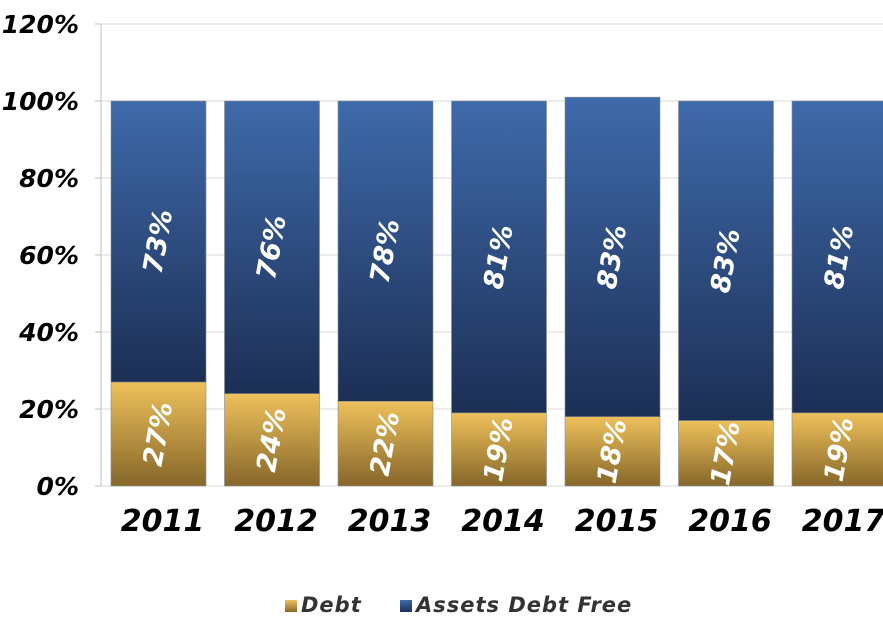  I want to click on legend: Debt Assets Debt Free, so click(458, 605).